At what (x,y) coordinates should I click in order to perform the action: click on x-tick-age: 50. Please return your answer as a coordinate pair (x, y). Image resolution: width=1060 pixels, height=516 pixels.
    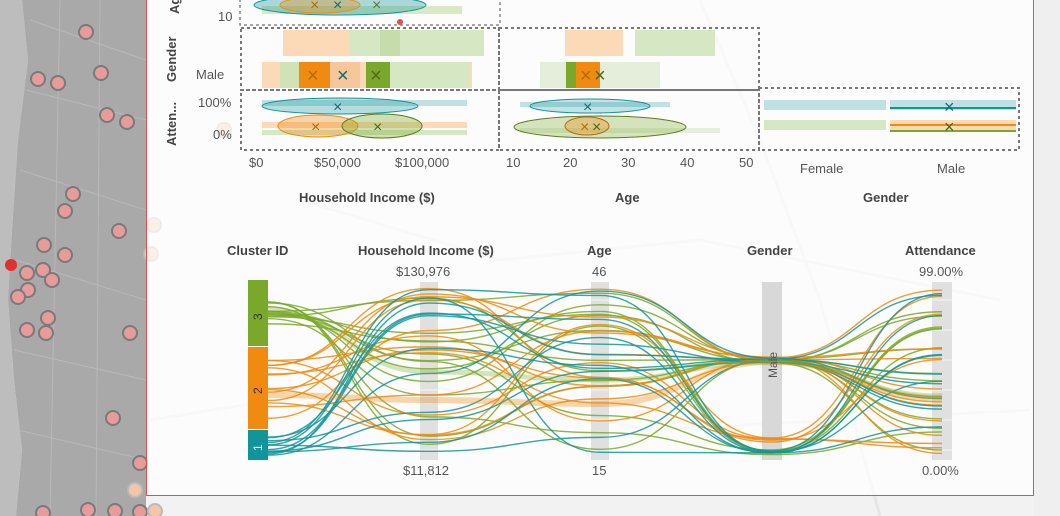
    Looking at the image, I should click on (746, 162).